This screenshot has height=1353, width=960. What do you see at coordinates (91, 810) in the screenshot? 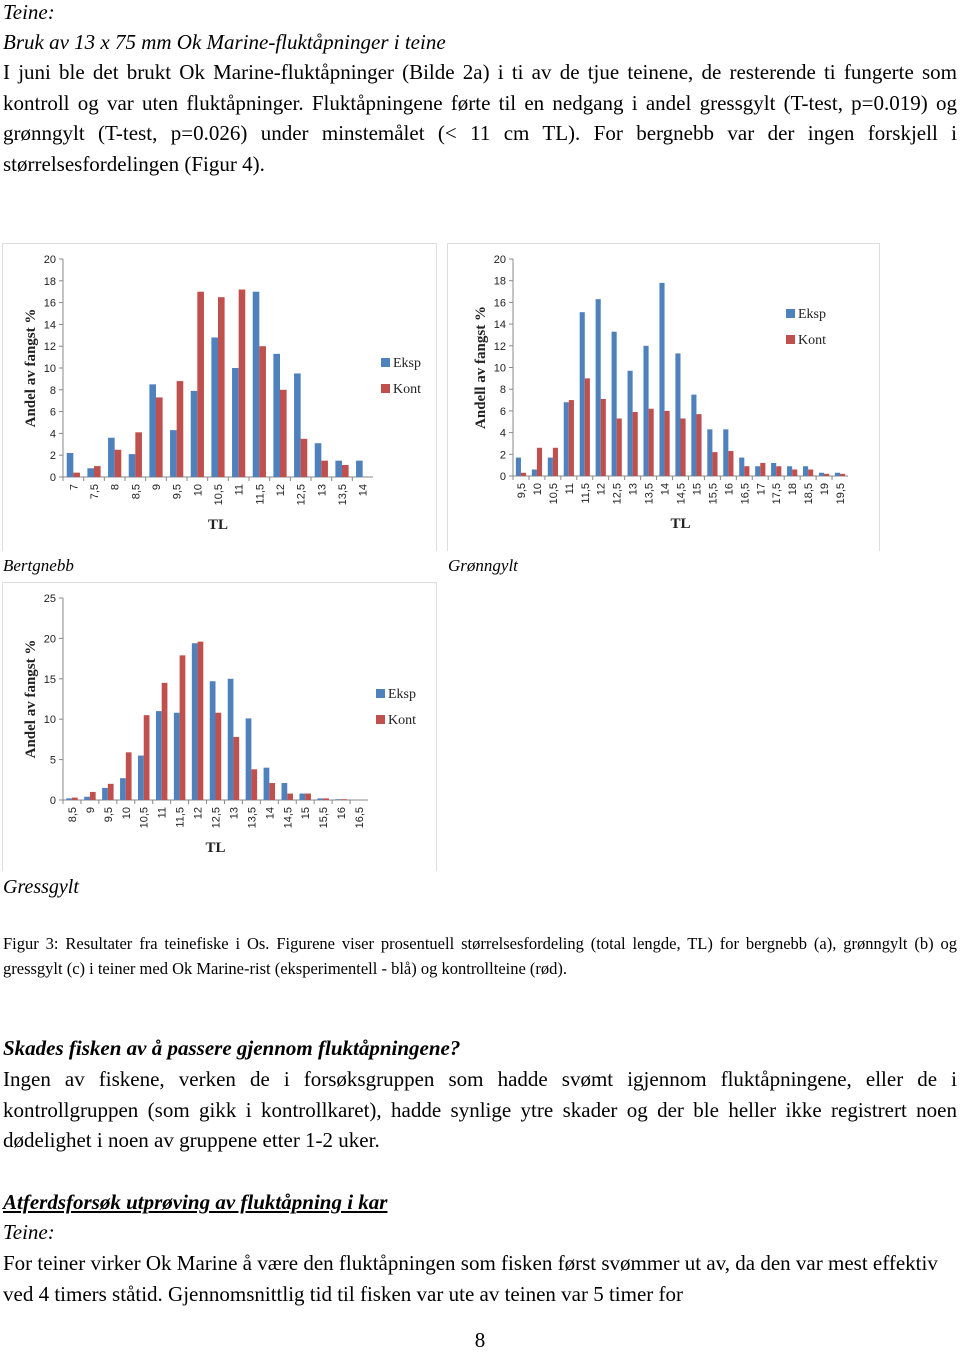
I see `x-tick-label: 9` at bounding box center [91, 810].